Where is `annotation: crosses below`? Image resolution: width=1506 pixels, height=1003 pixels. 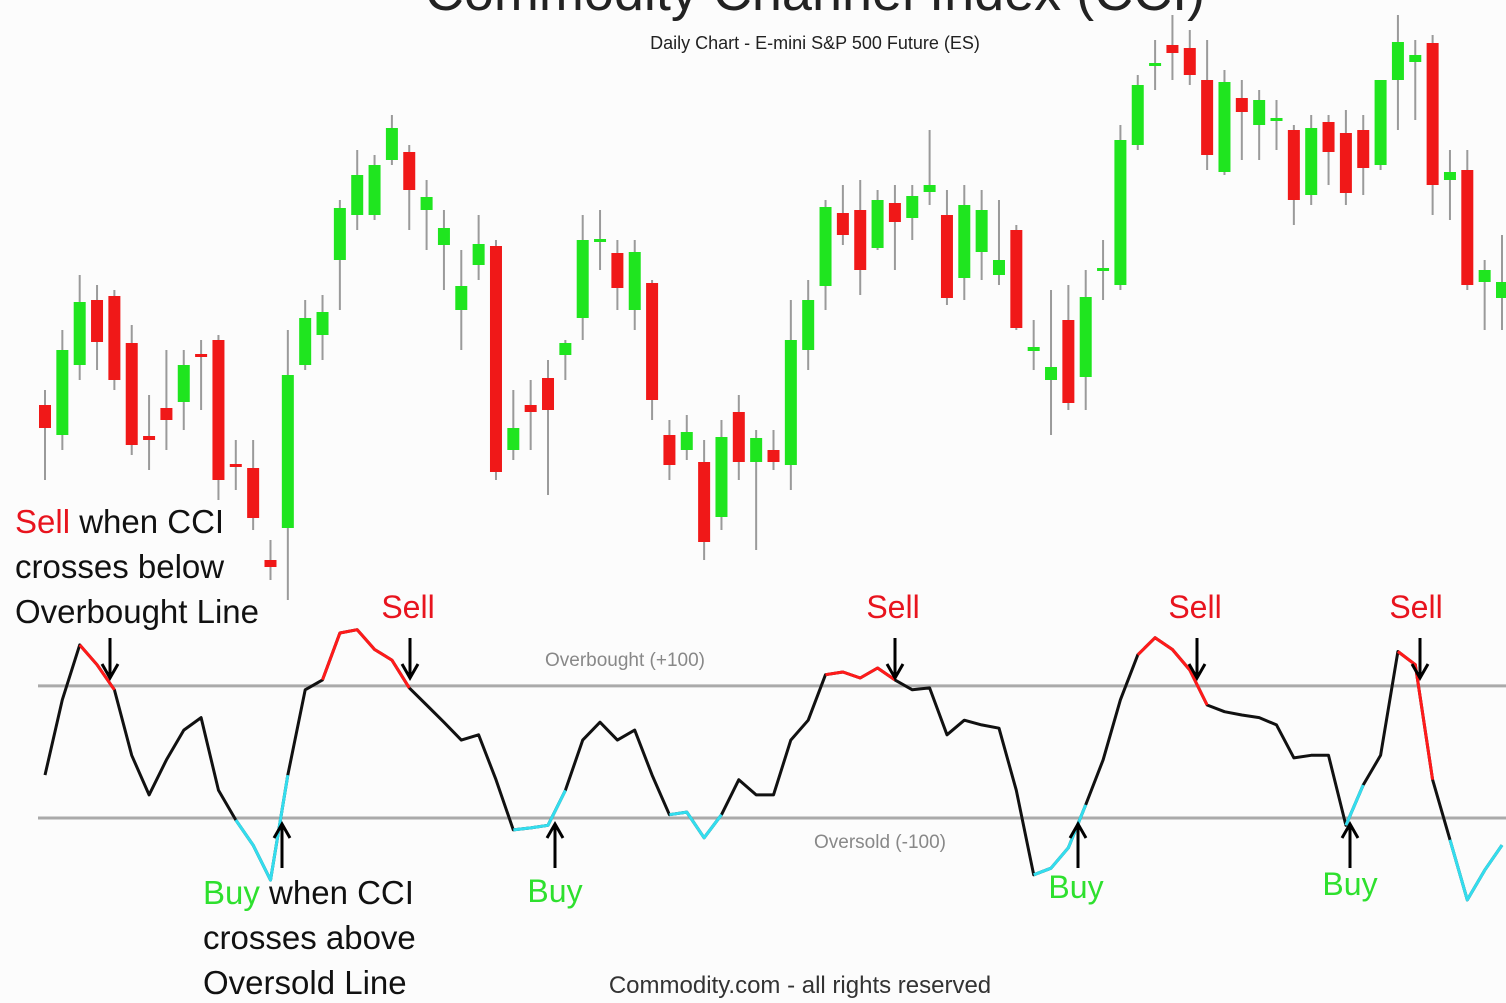
annotation: crosses below is located at coordinates (119, 566).